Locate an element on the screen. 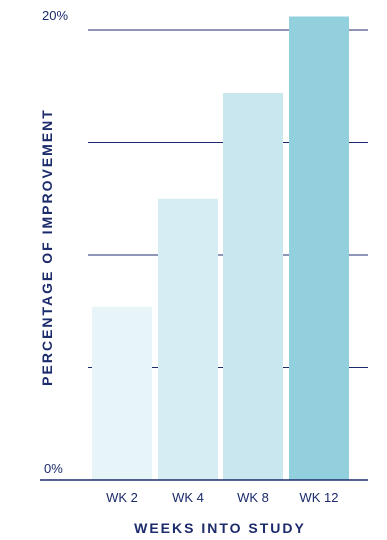  x-axis-title: WEEKS INTO STUDY is located at coordinates (220, 528).